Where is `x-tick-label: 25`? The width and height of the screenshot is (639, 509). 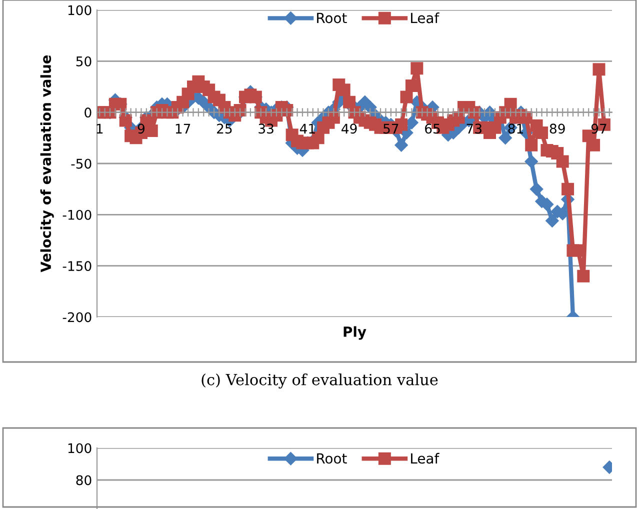 x-tick-label: 25 is located at coordinates (224, 129).